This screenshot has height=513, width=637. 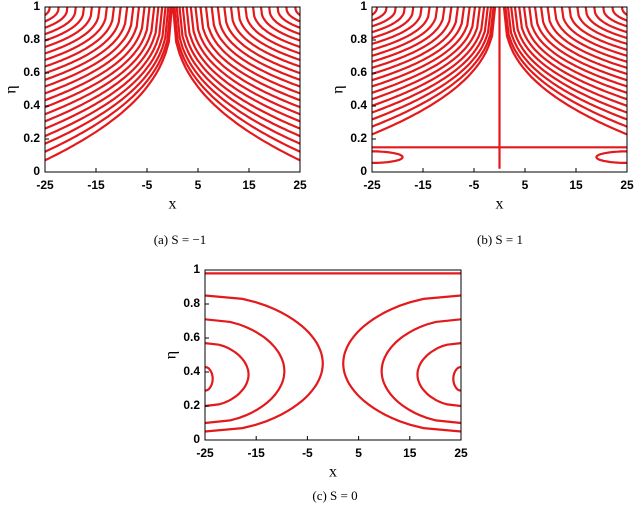 I want to click on caption: (a) S = −1, so click(x=180, y=239).